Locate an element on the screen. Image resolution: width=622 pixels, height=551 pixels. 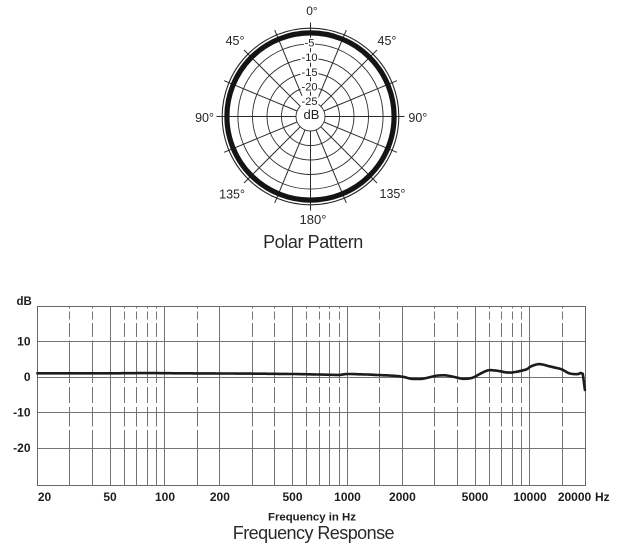
svg-text: 5000 is located at coordinates (475, 497).